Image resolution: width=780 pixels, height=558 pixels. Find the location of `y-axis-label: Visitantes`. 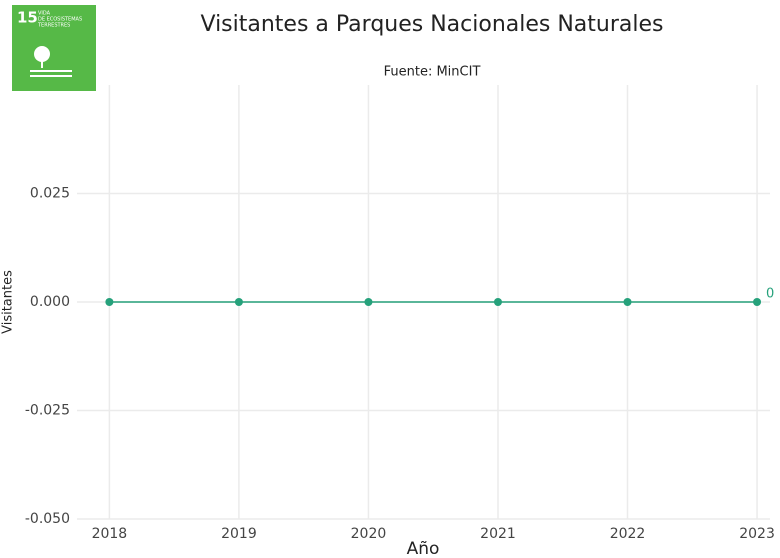

y-axis-label: Visitantes is located at coordinates (8, 302).